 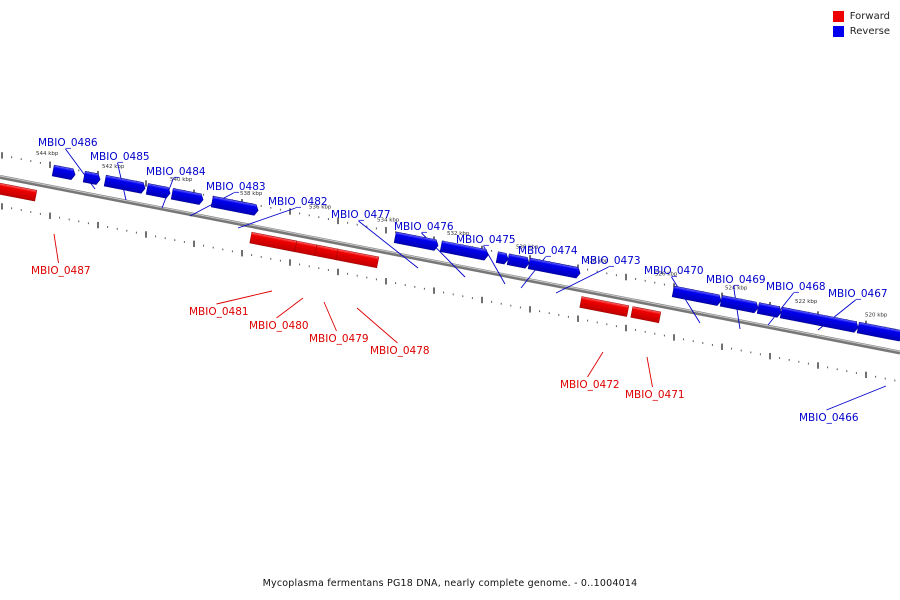 I want to click on gene-label: MBIO_0477, so click(x=361, y=215).